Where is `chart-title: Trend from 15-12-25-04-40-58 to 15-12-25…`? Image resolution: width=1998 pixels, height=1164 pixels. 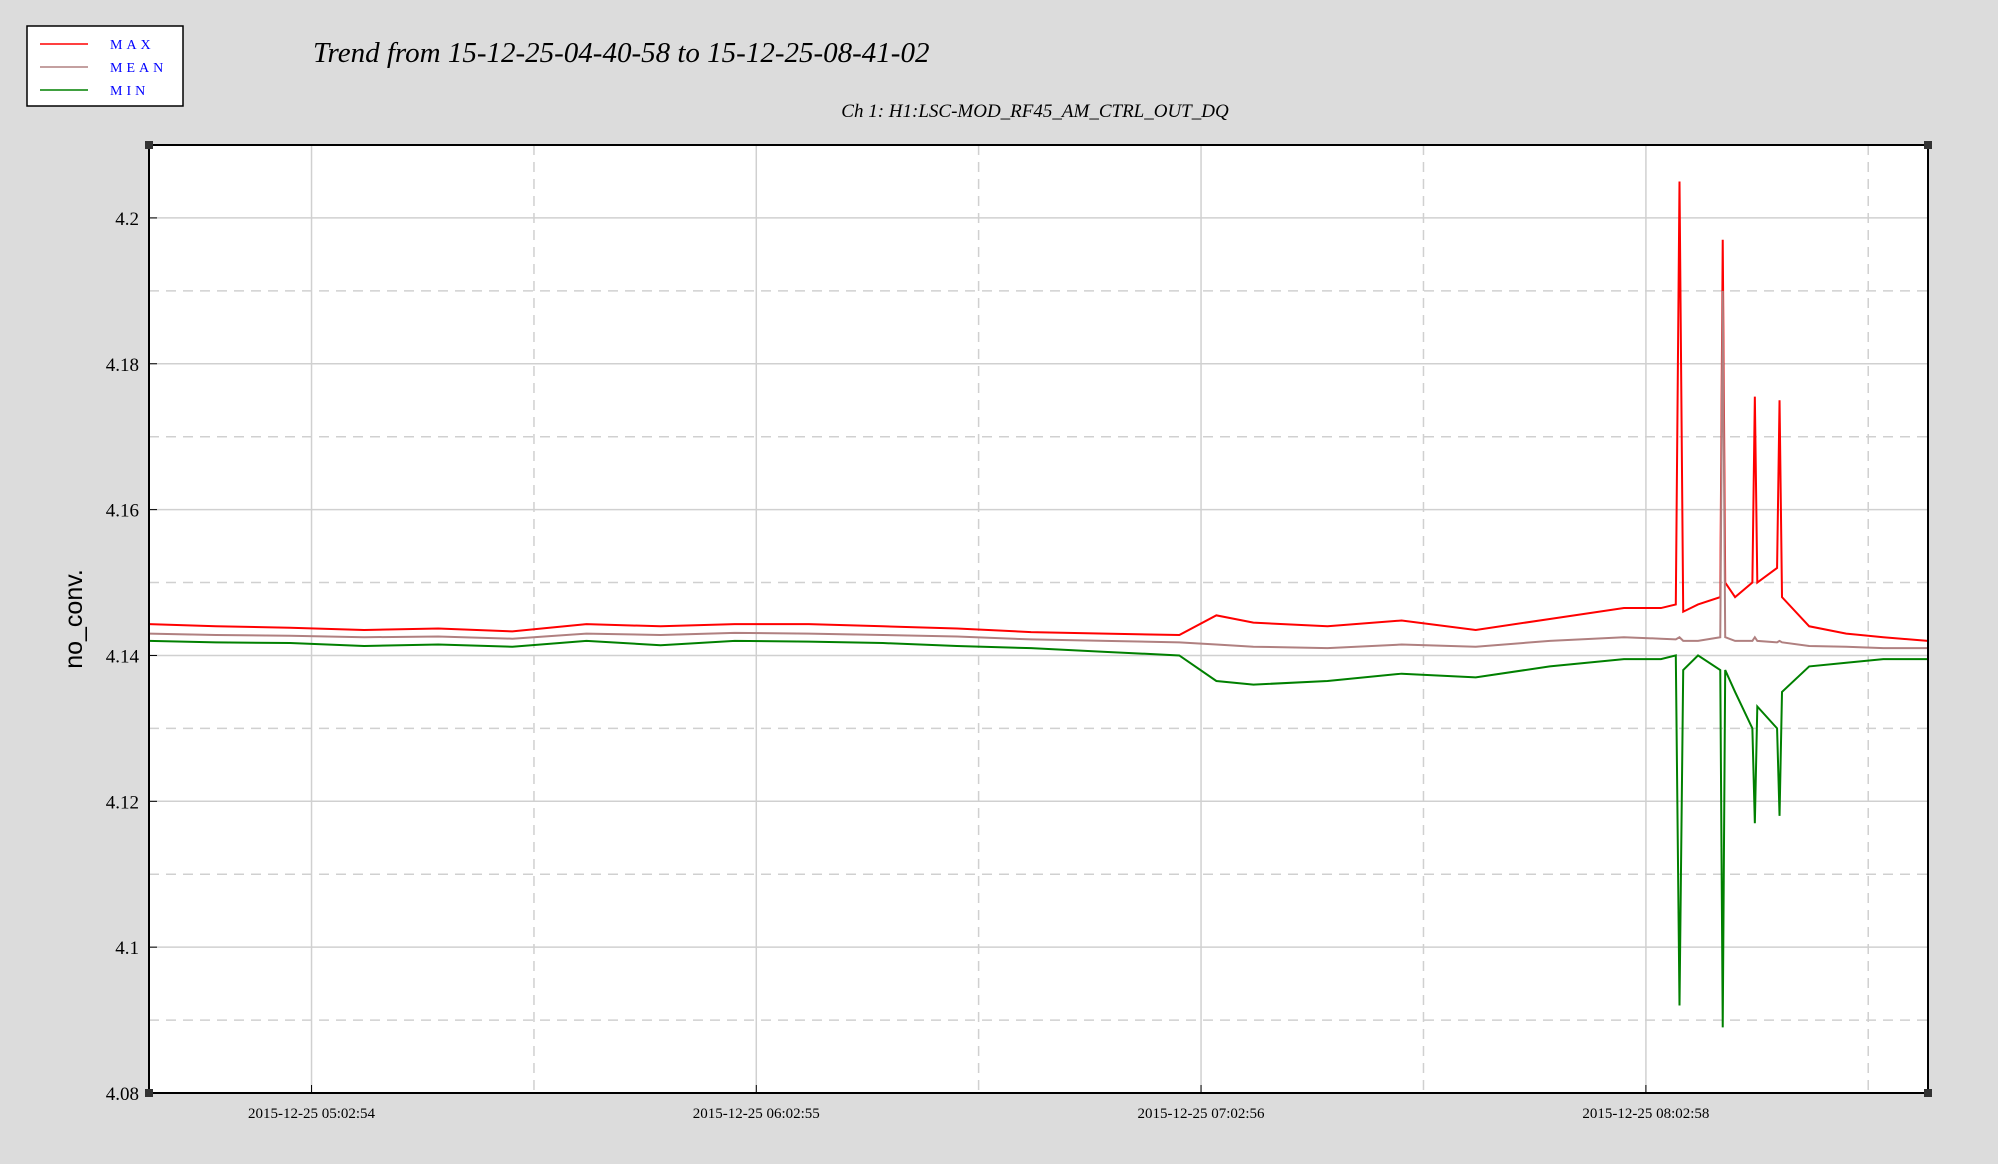 chart-title: Trend from 15-12-25-04-40-58 to 15-12-25… is located at coordinates (621, 53).